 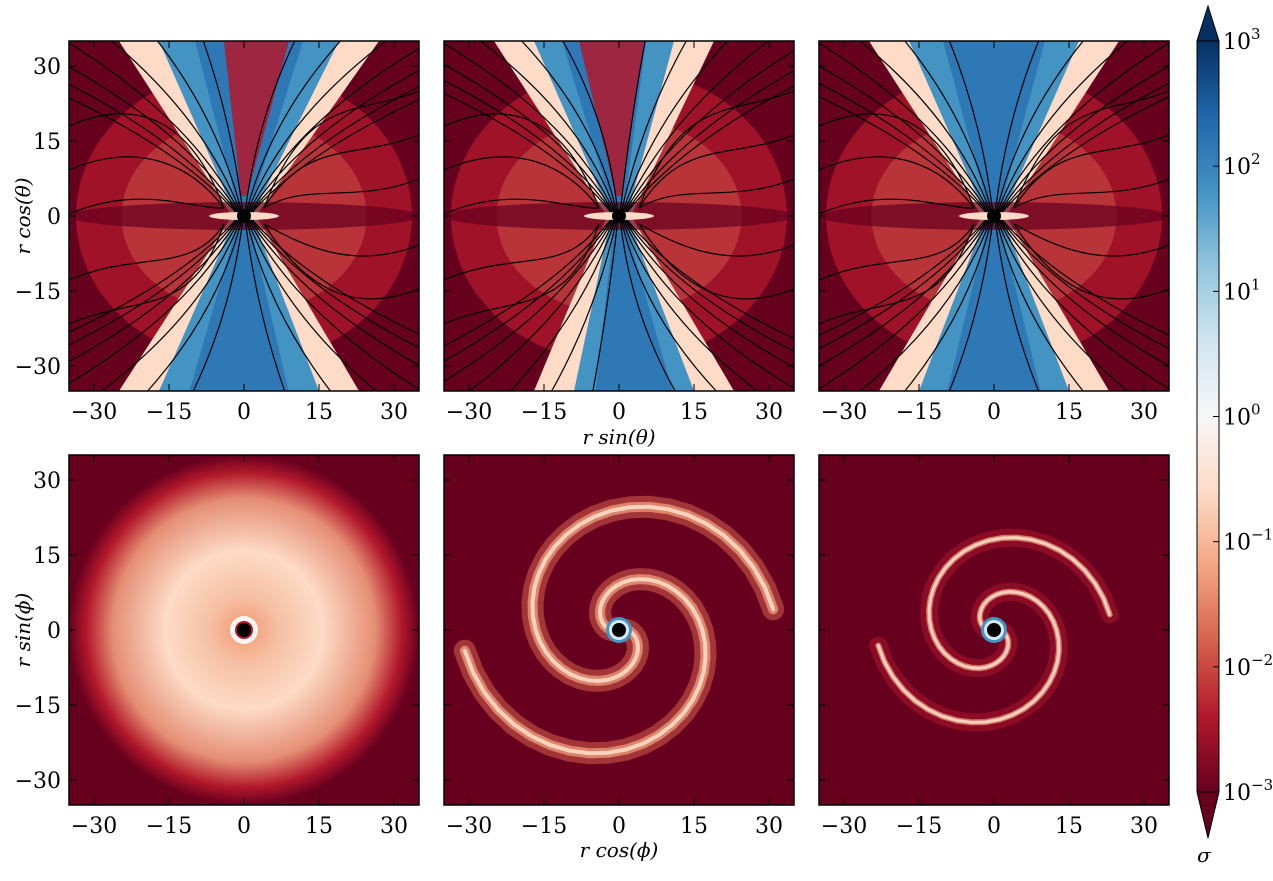 I want to click on colorbar-label: σ, so click(x=1204, y=855).